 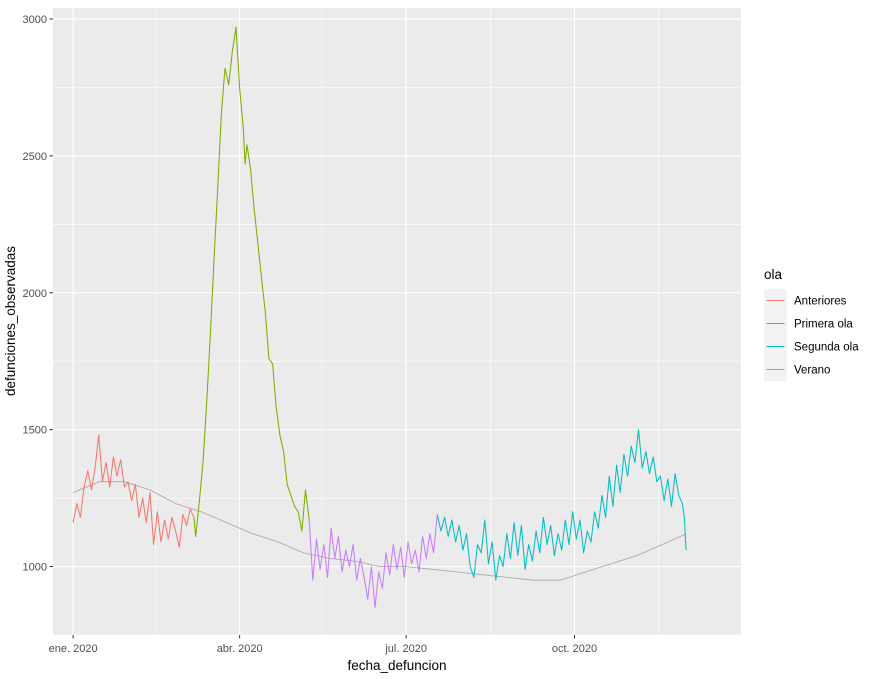 What do you see at coordinates (820, 302) in the screenshot?
I see `legend-label-anteriores: Anteriores` at bounding box center [820, 302].